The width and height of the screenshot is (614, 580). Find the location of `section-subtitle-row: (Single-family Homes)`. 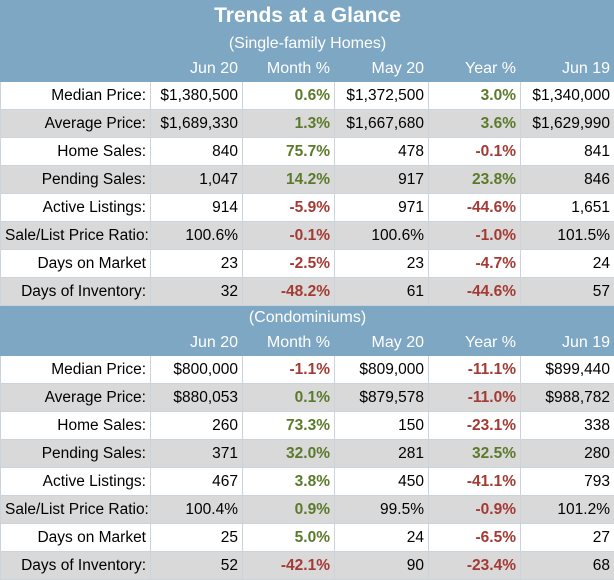

section-subtitle-row: (Single-family Homes) is located at coordinates (307, 44).